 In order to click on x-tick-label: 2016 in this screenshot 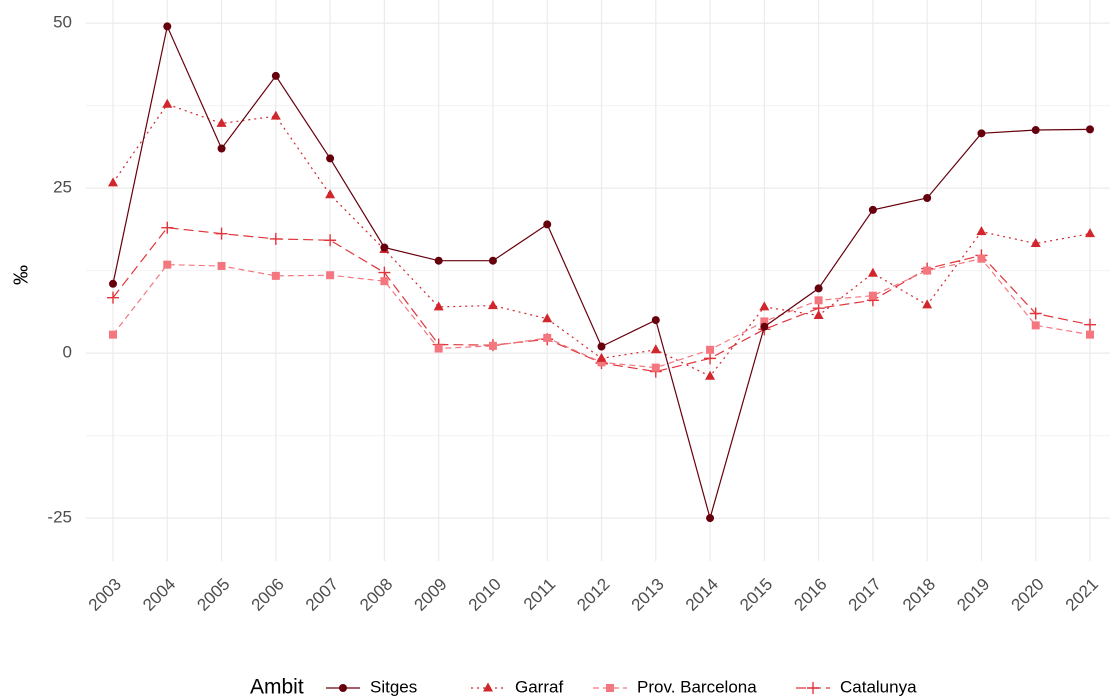, I will do `click(810, 595)`.